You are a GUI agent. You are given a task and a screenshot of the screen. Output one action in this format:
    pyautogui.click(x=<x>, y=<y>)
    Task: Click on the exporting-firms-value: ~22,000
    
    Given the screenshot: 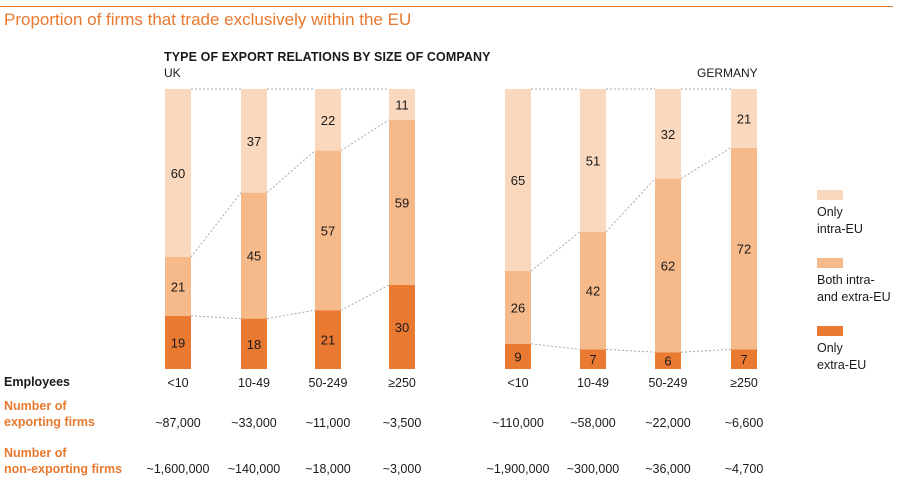 What is the action you would take?
    pyautogui.click(x=668, y=423)
    